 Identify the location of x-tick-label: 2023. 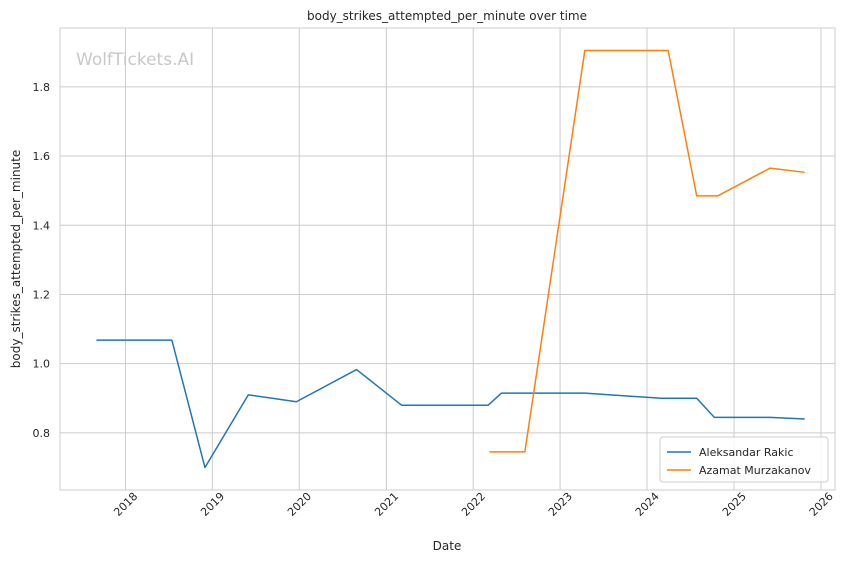
(560, 504).